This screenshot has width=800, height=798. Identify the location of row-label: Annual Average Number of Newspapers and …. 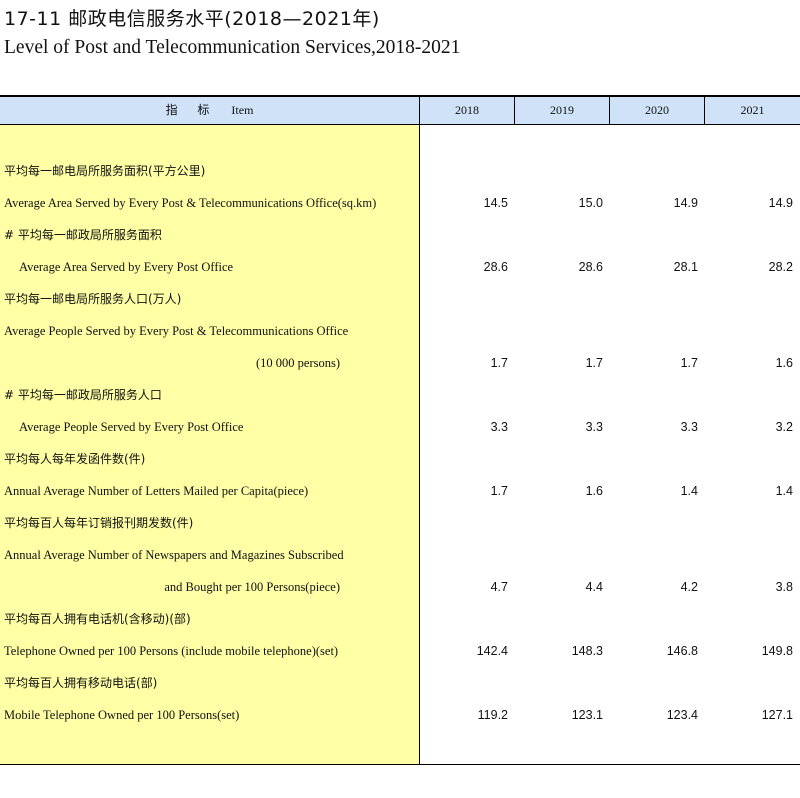
(174, 555).